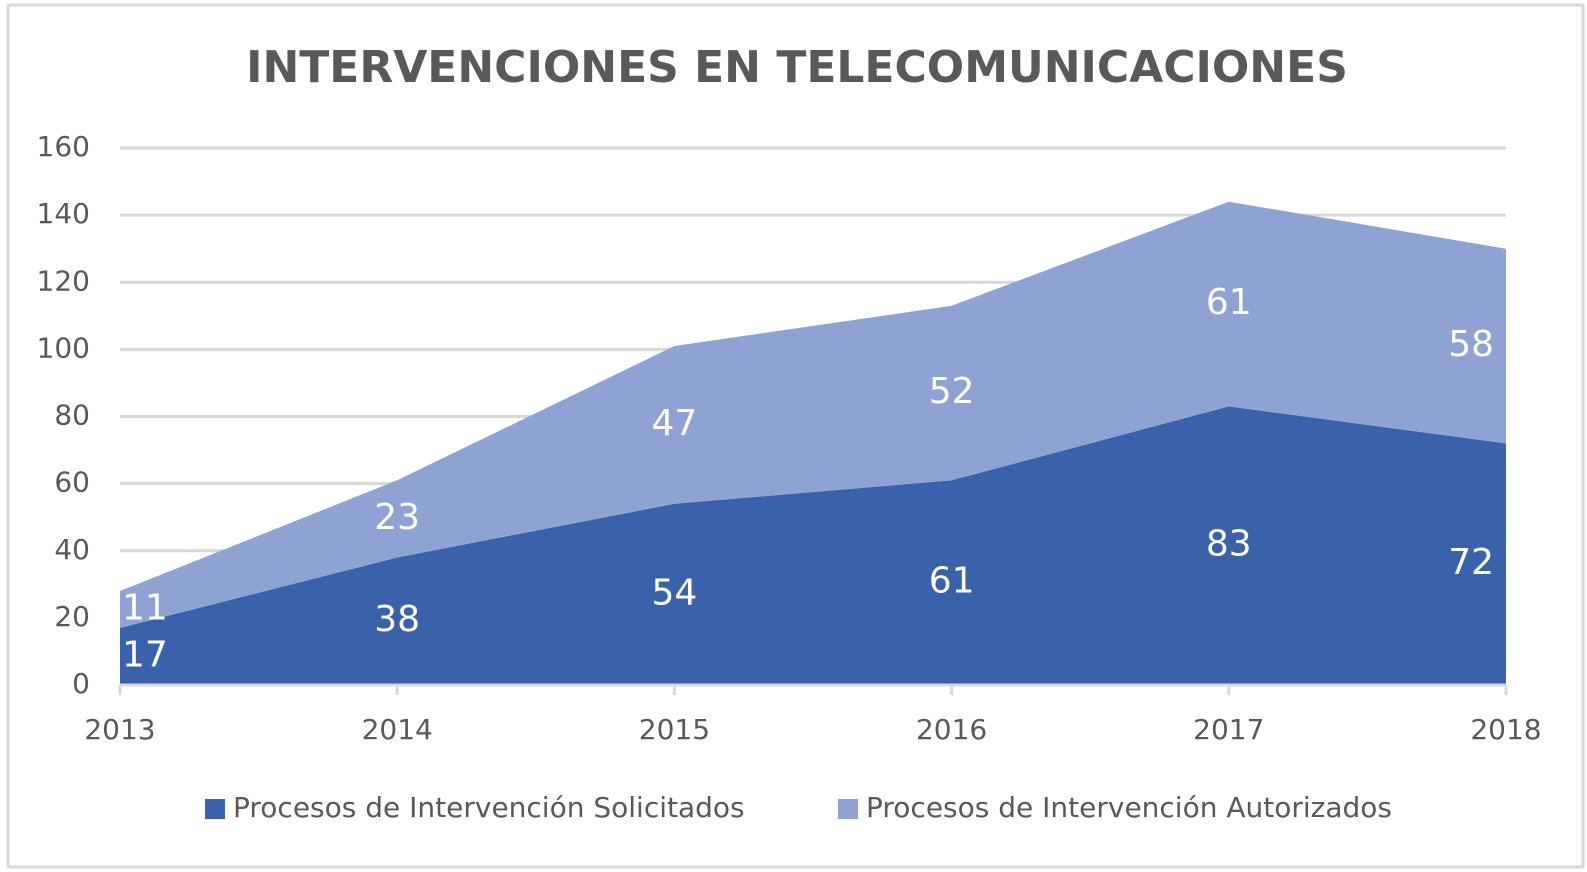 The height and width of the screenshot is (872, 1587). Describe the element at coordinates (63, 347) in the screenshot. I see `y-tick-label: 100` at that location.